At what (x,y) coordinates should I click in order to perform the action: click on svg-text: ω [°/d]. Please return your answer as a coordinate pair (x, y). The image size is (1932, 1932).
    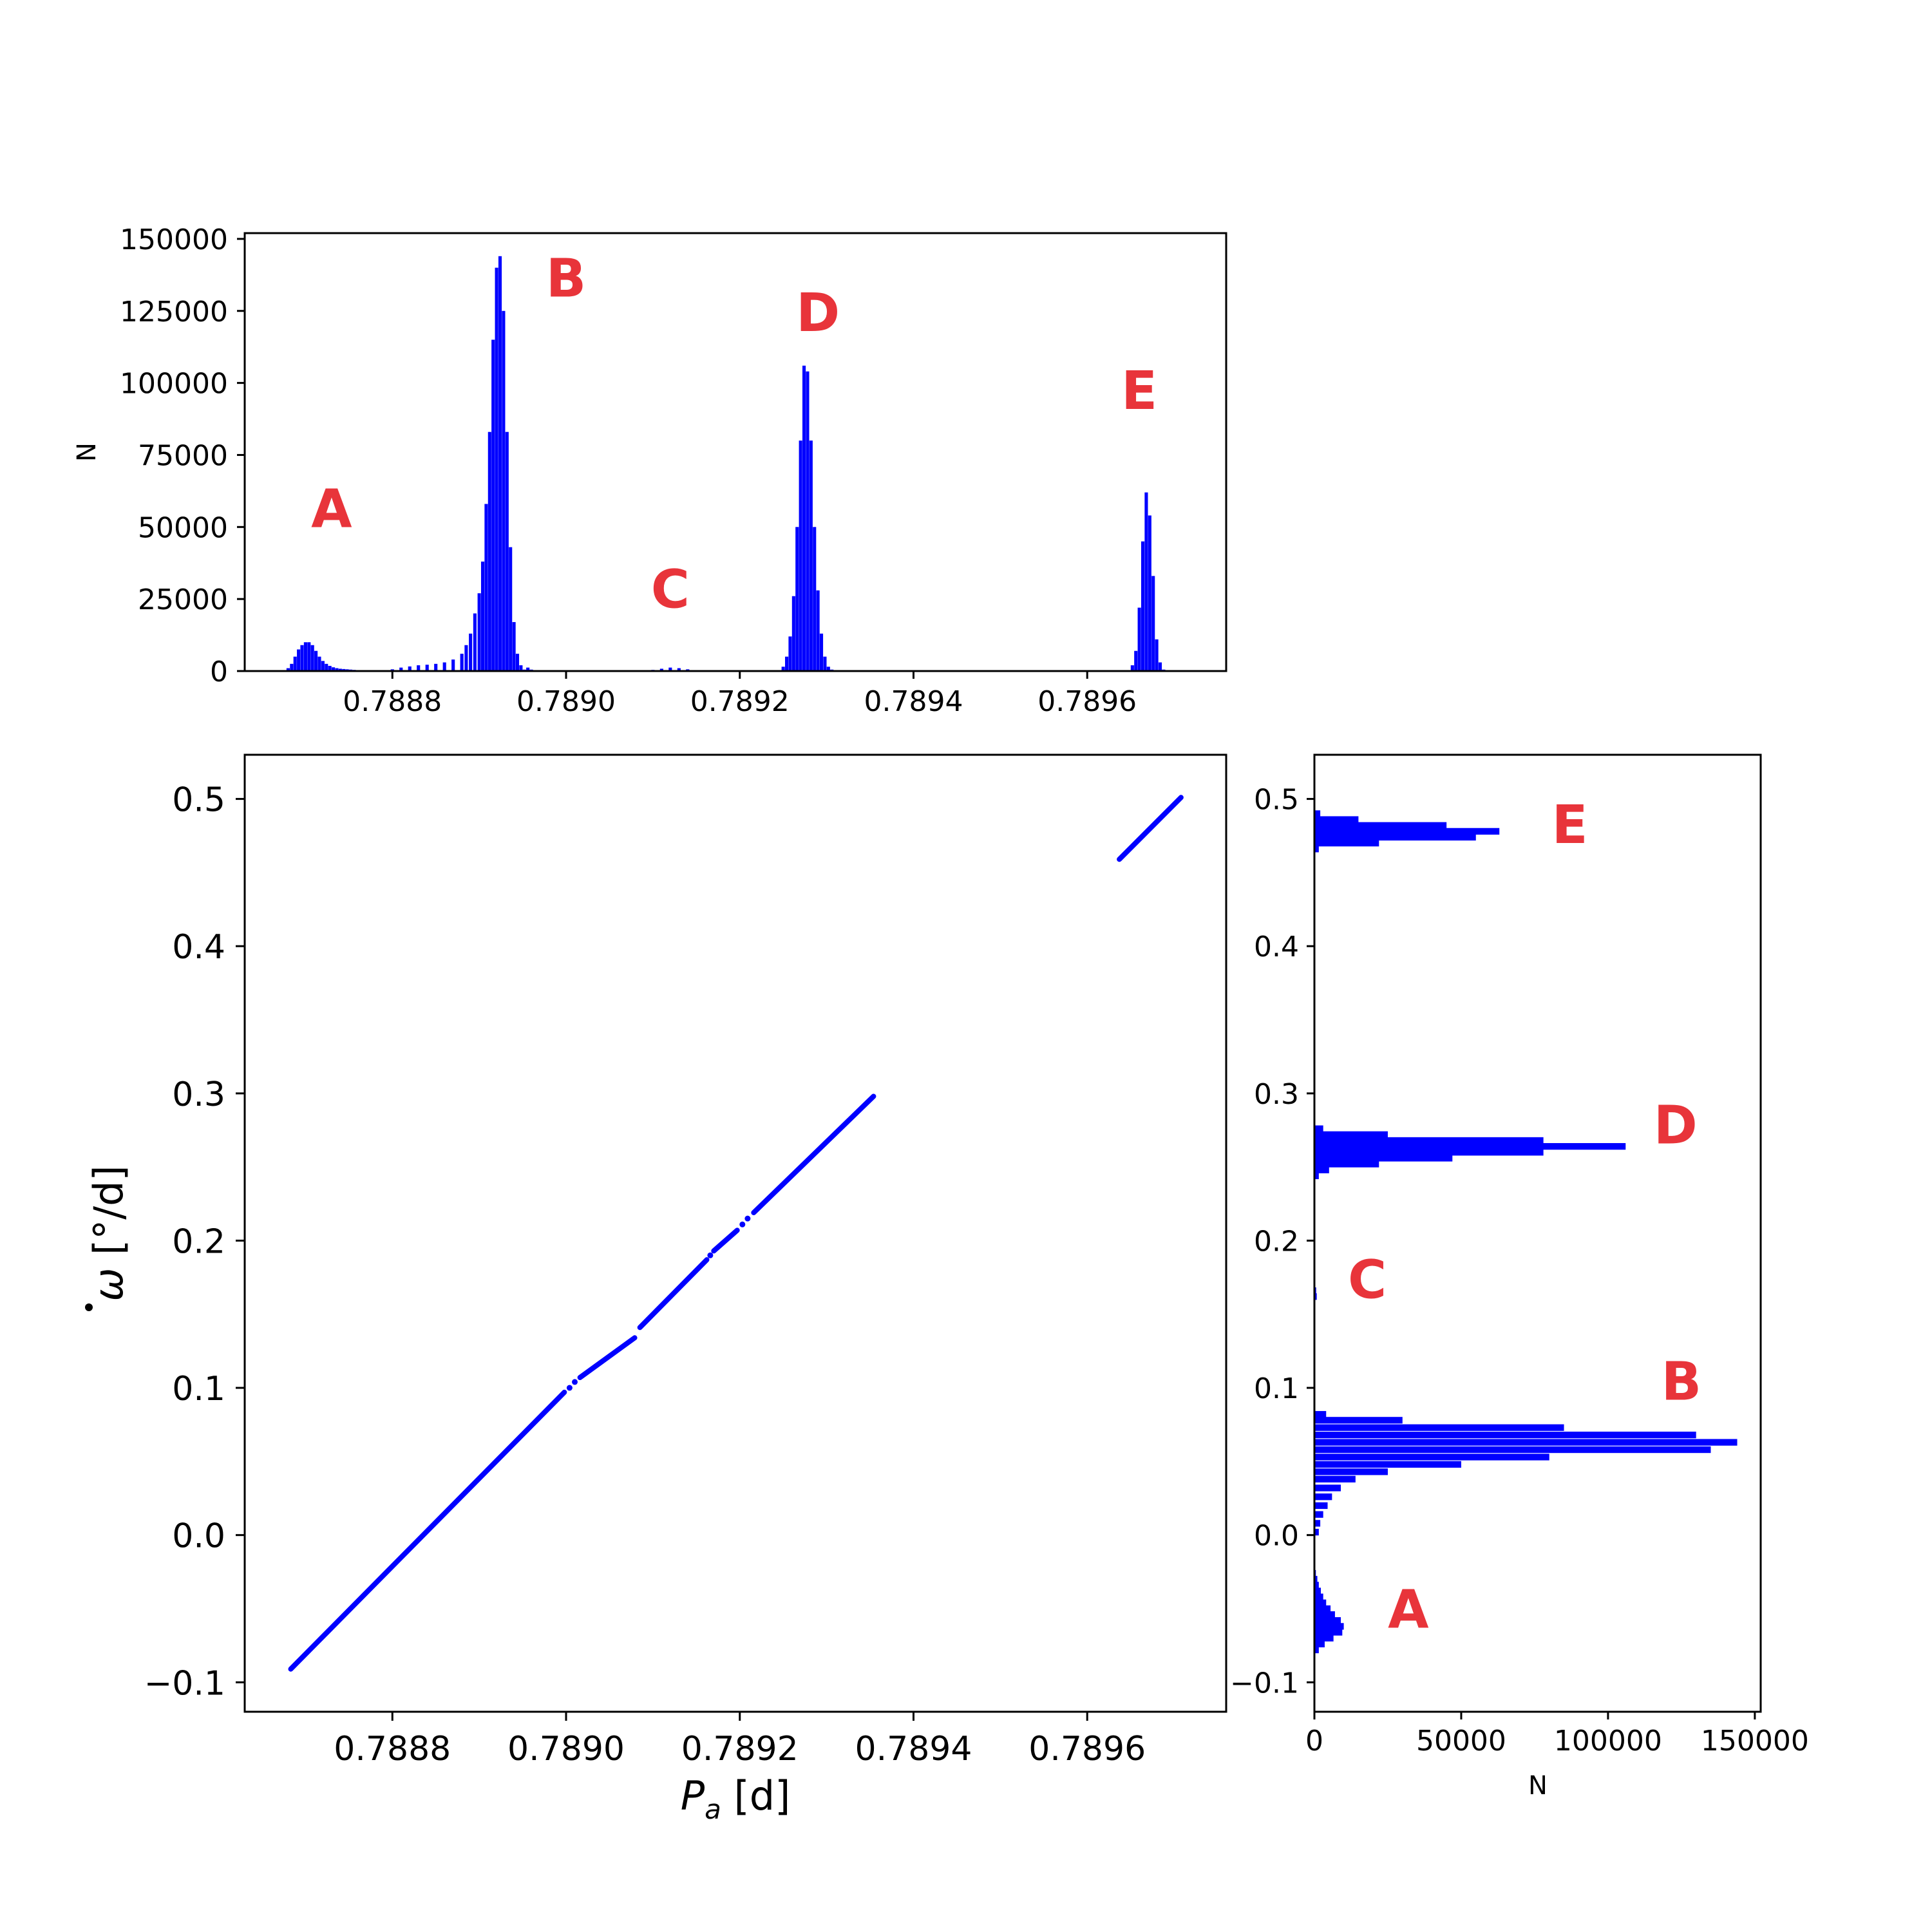
    Looking at the image, I should click on (108, 1233).